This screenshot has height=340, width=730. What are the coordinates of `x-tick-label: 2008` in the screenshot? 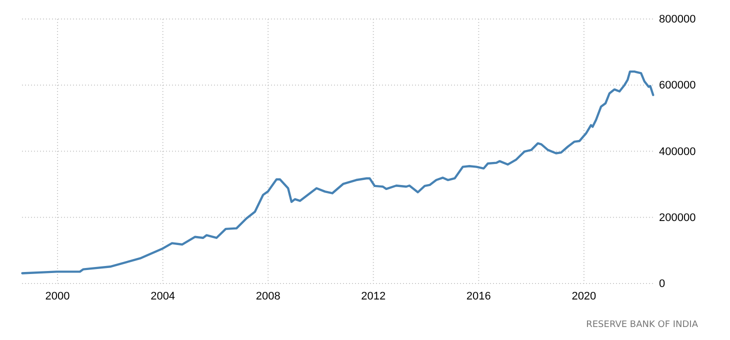 It's located at (268, 296).